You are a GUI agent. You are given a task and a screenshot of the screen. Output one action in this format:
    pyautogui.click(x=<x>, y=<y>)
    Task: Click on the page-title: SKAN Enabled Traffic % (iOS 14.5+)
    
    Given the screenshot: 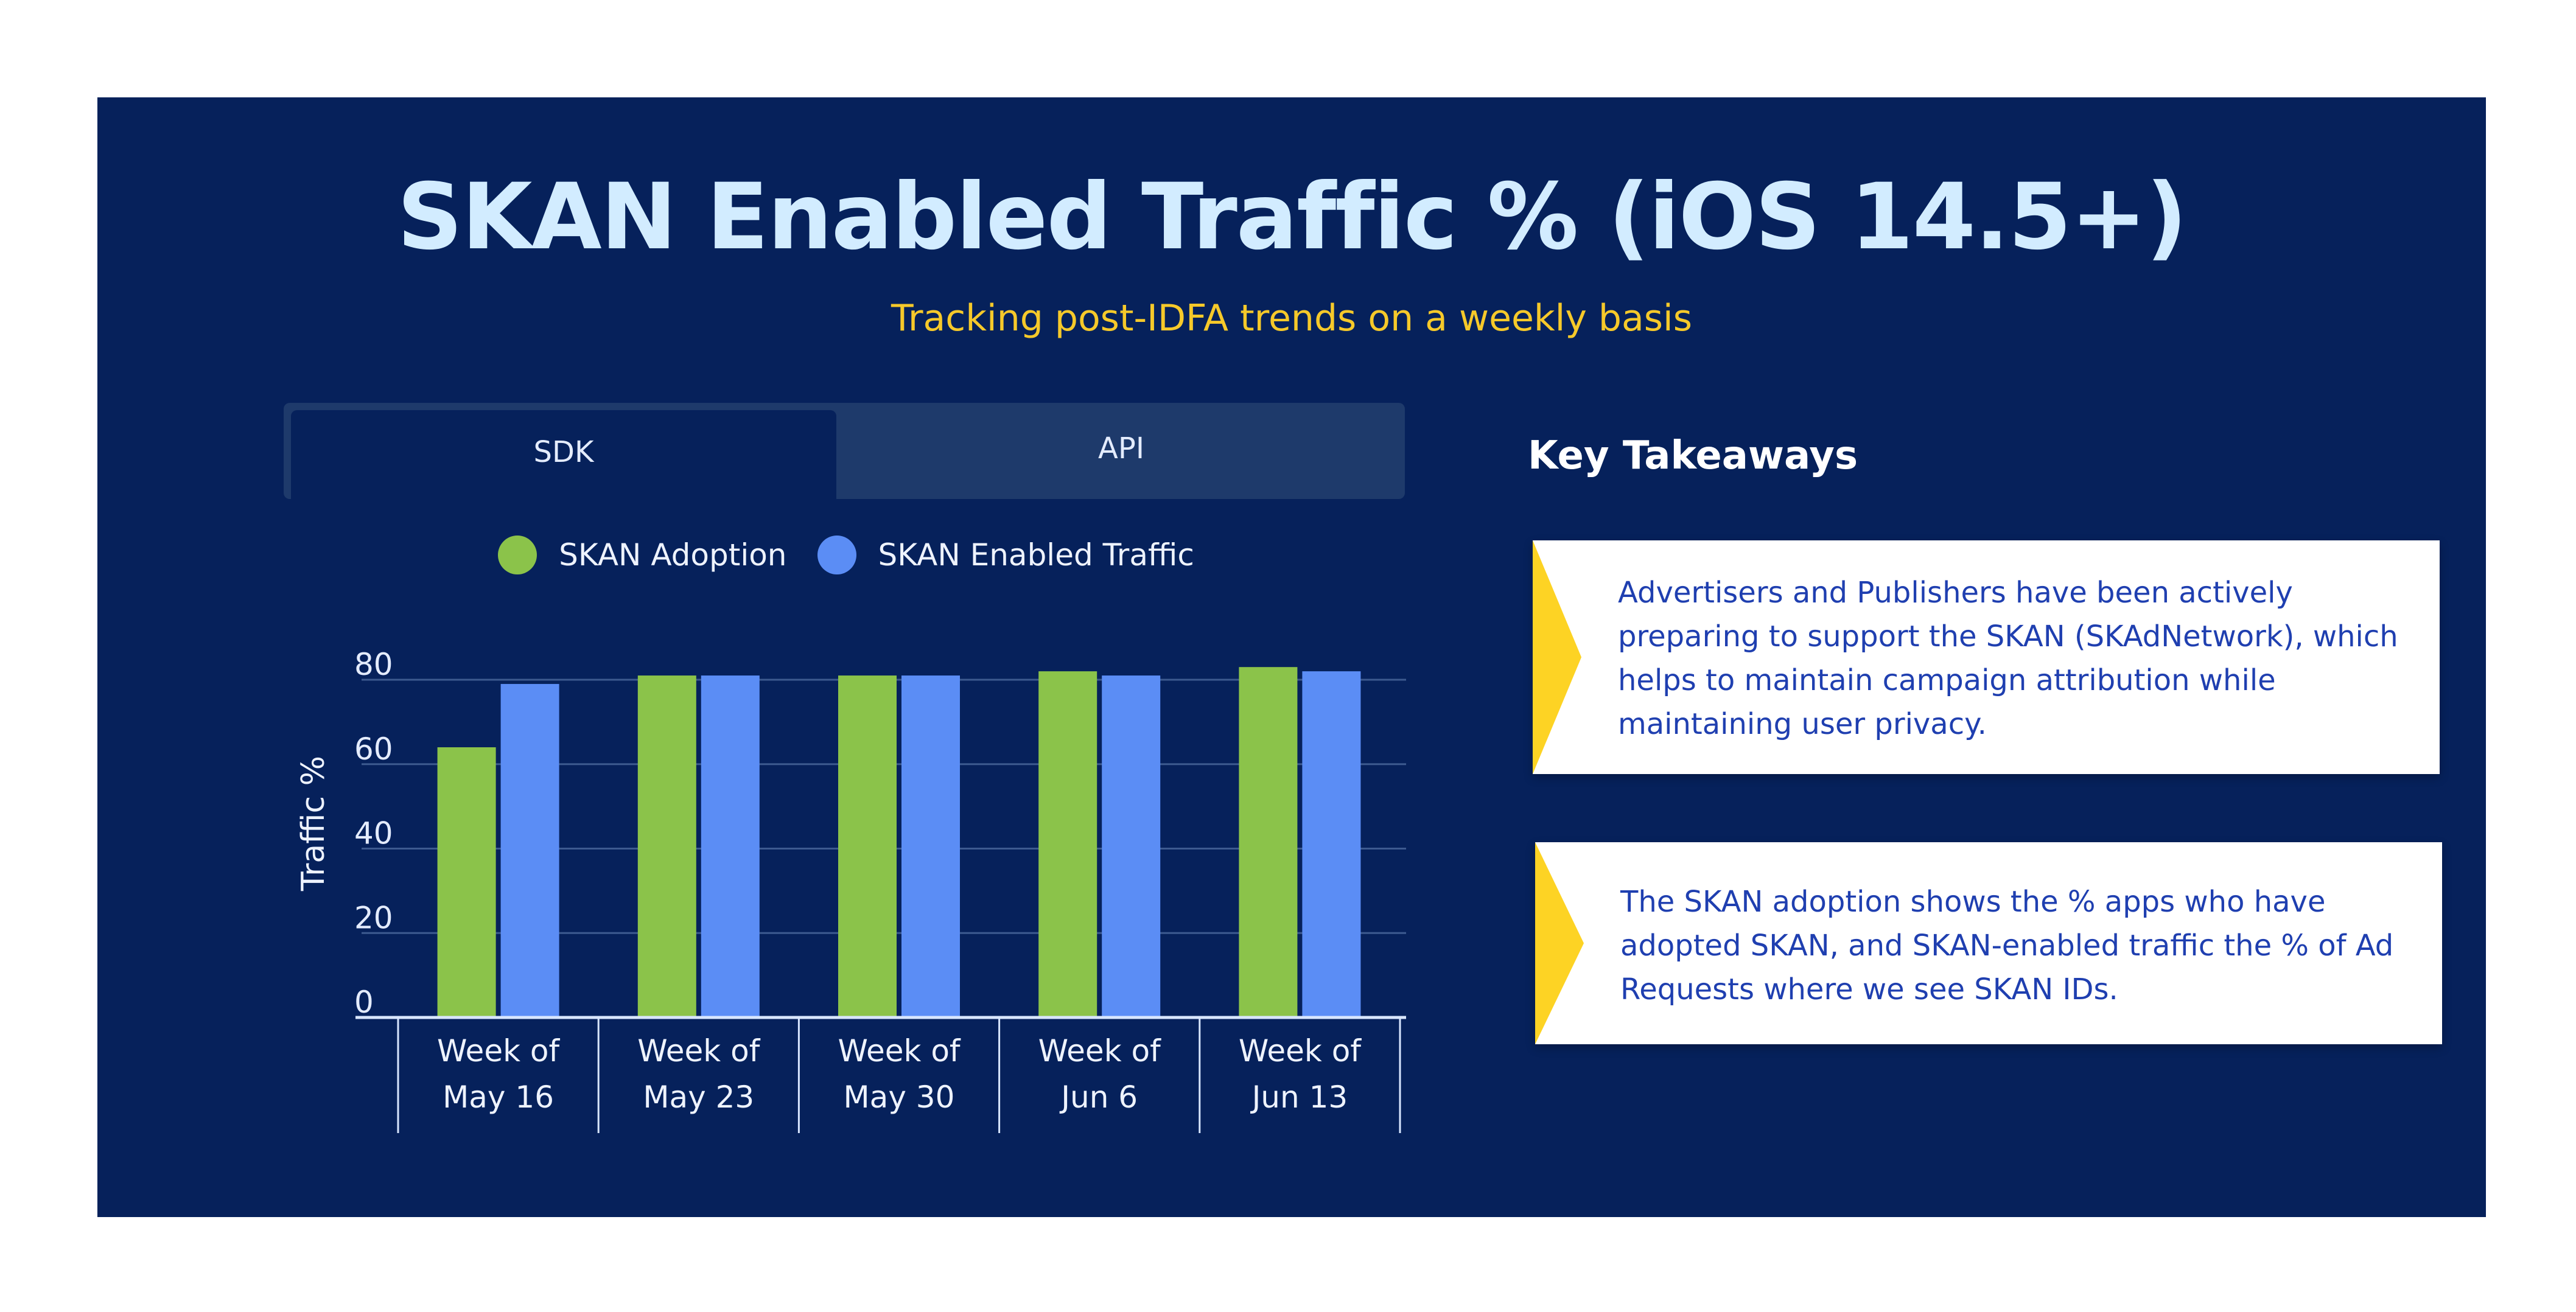 What is the action you would take?
    pyautogui.click(x=1292, y=217)
    